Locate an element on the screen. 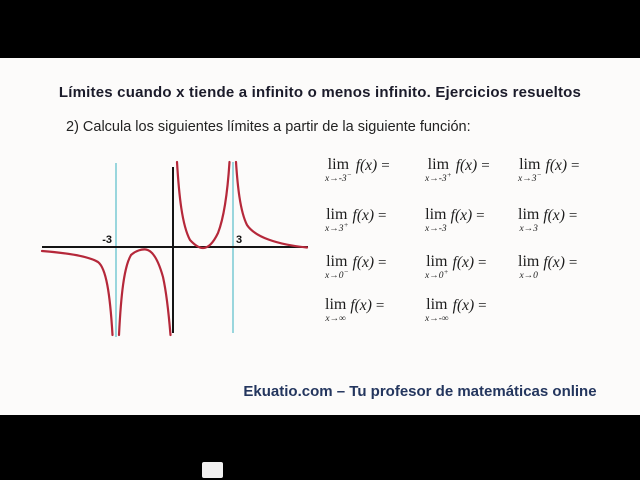 The image size is (640, 480). limit-expression: lim x→3+ f(x) = is located at coordinates (375, 230).